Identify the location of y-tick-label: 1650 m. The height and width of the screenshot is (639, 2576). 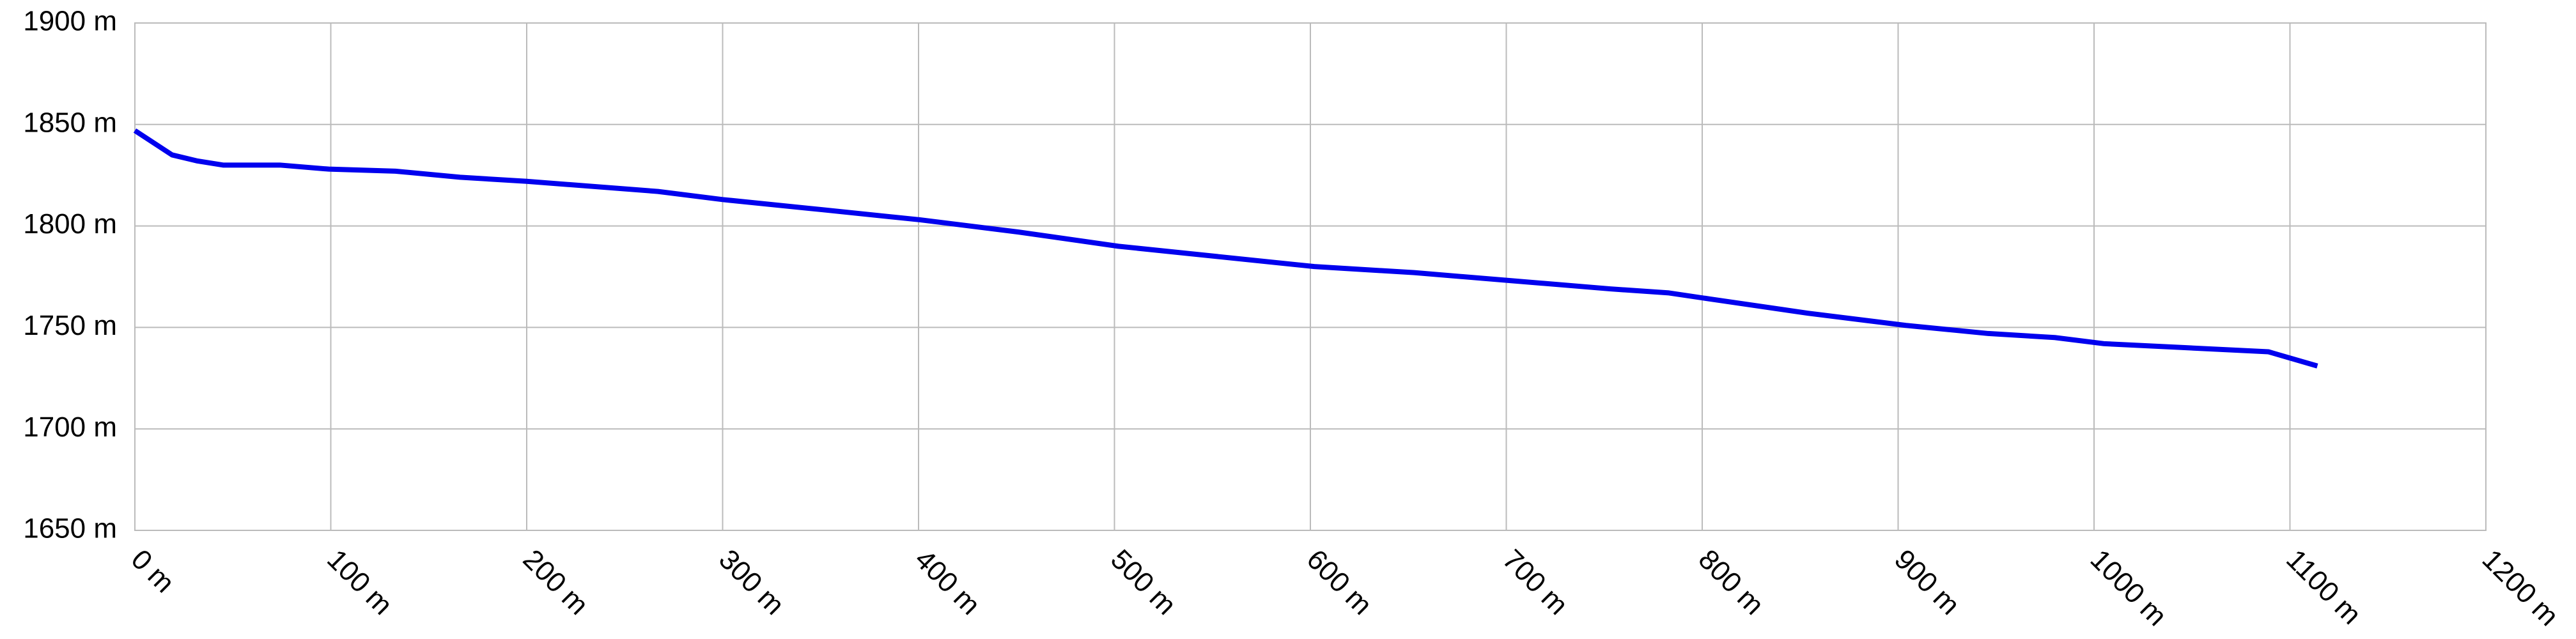
(70, 528).